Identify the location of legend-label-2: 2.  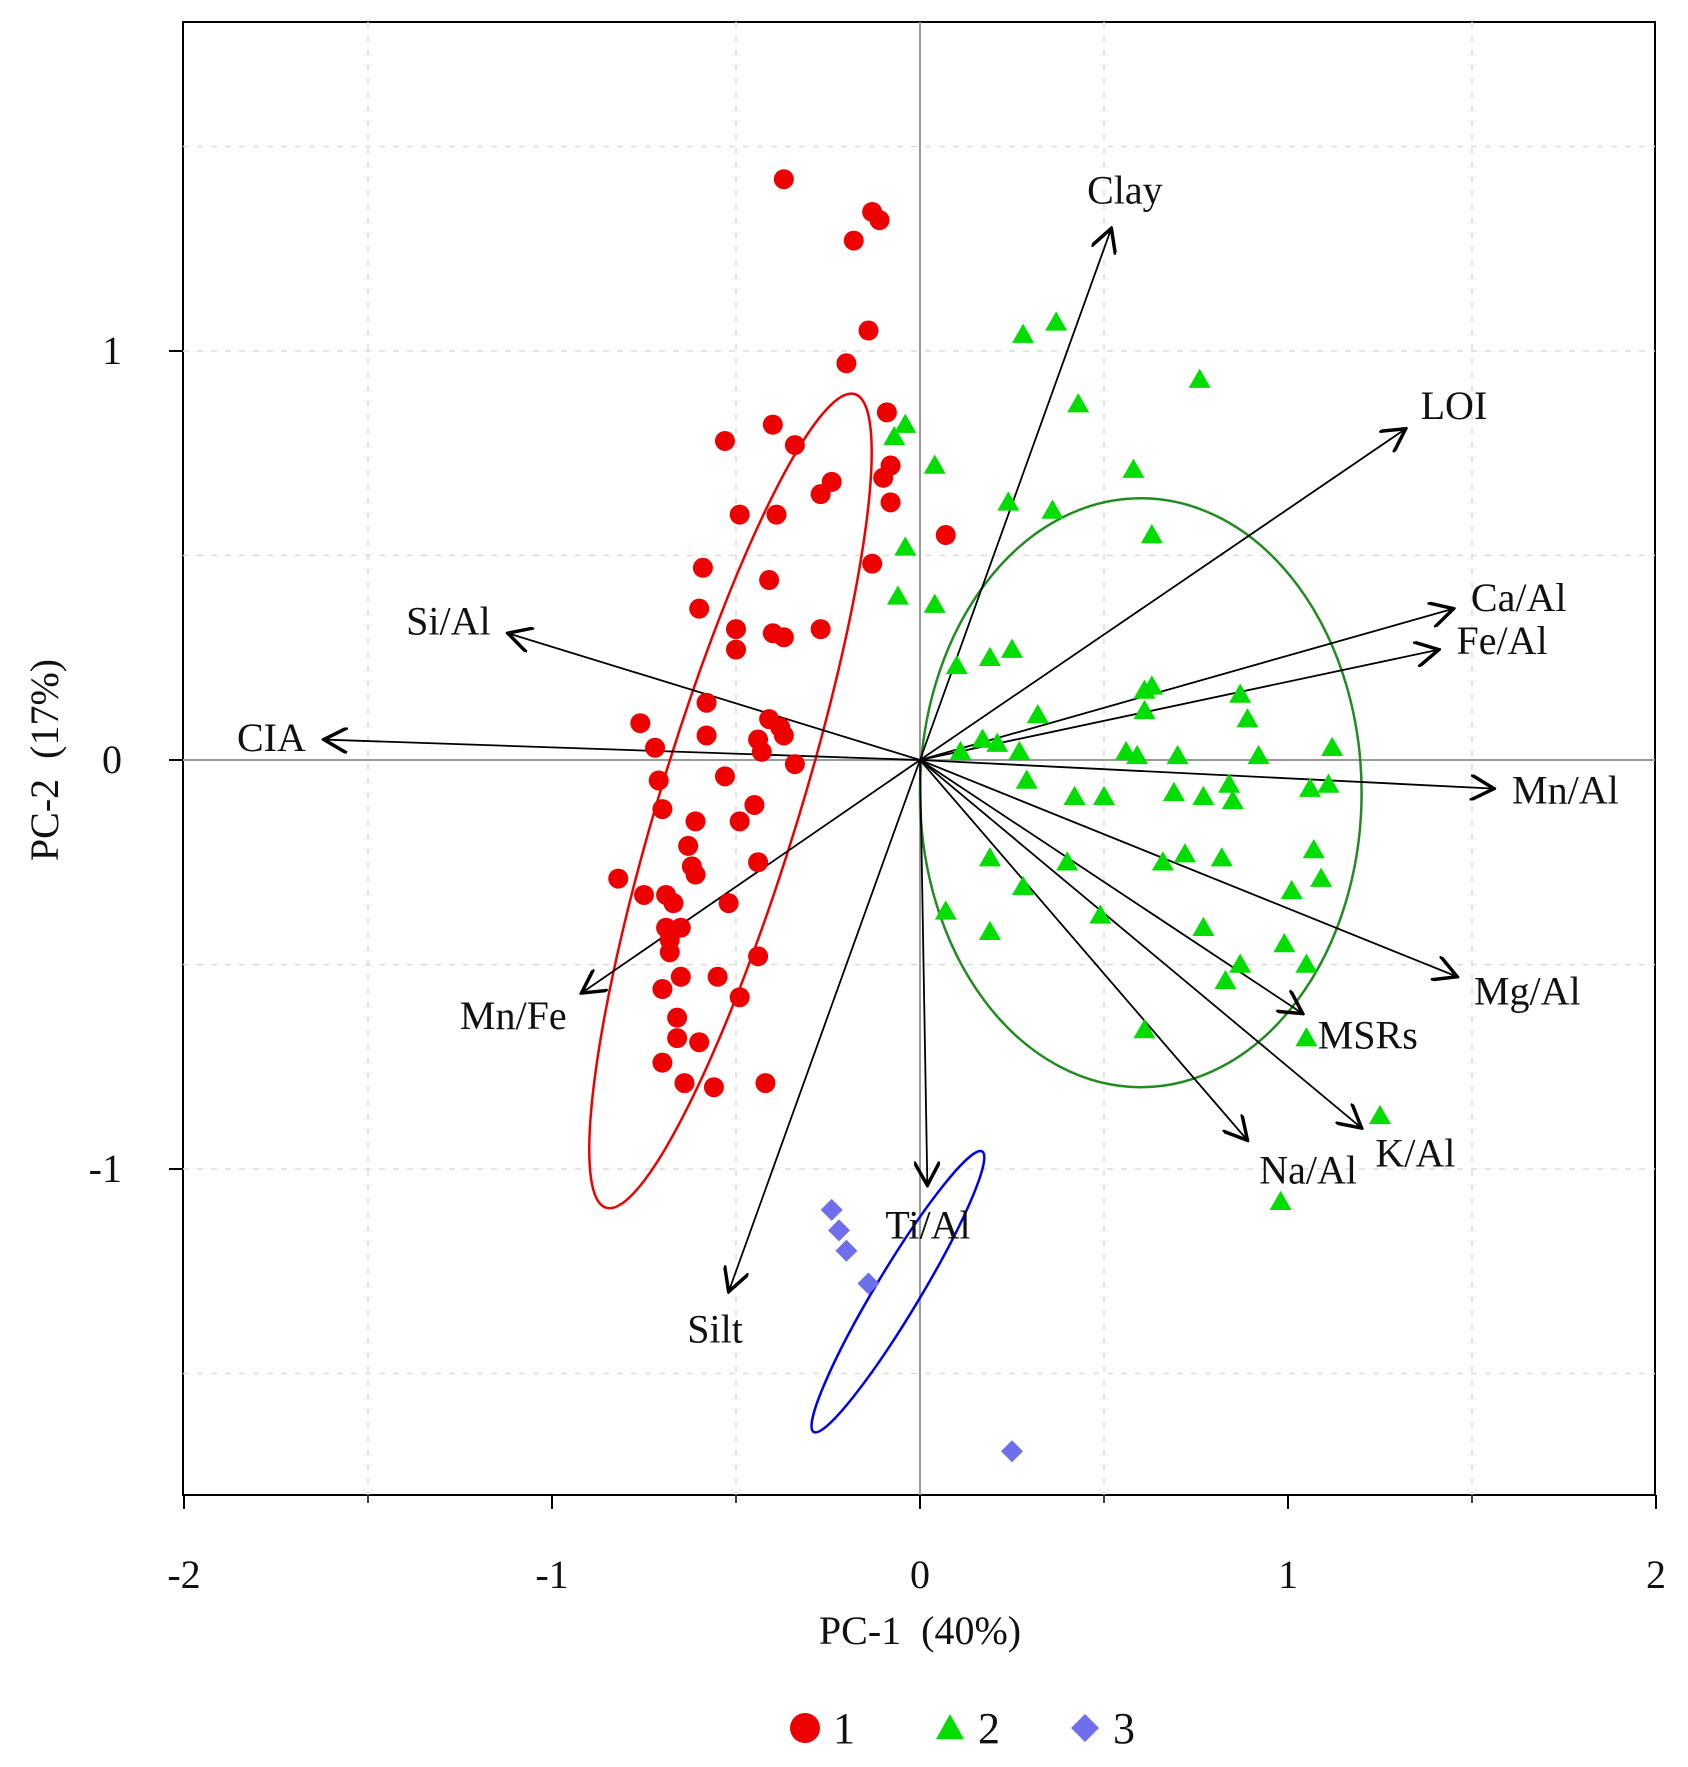
(989, 1728).